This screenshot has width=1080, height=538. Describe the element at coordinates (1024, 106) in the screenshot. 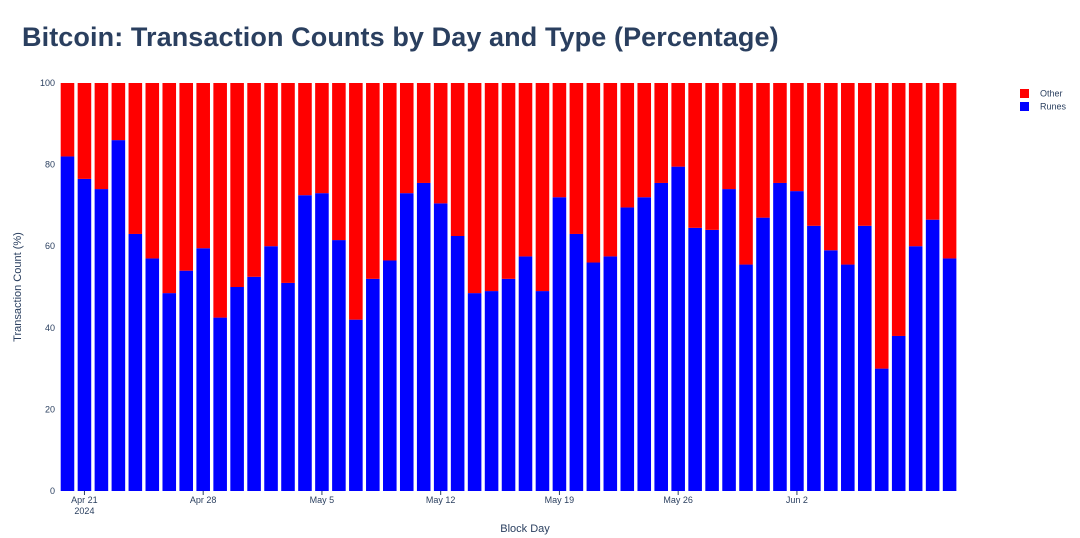

I see `legend-swatch-runes` at that location.